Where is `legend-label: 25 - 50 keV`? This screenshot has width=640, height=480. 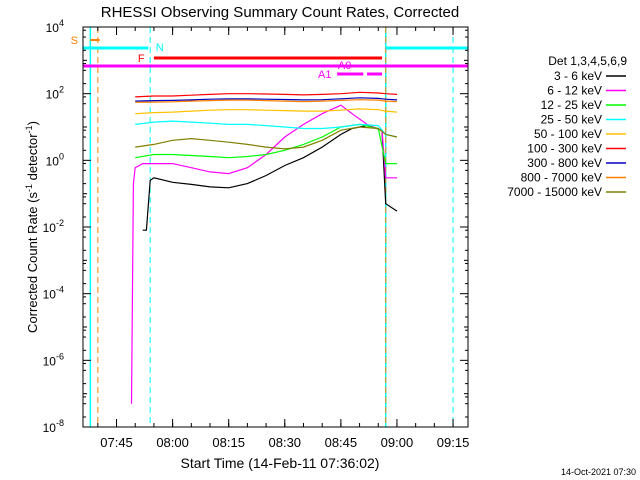
legend-label: 25 - 50 keV is located at coordinates (571, 120).